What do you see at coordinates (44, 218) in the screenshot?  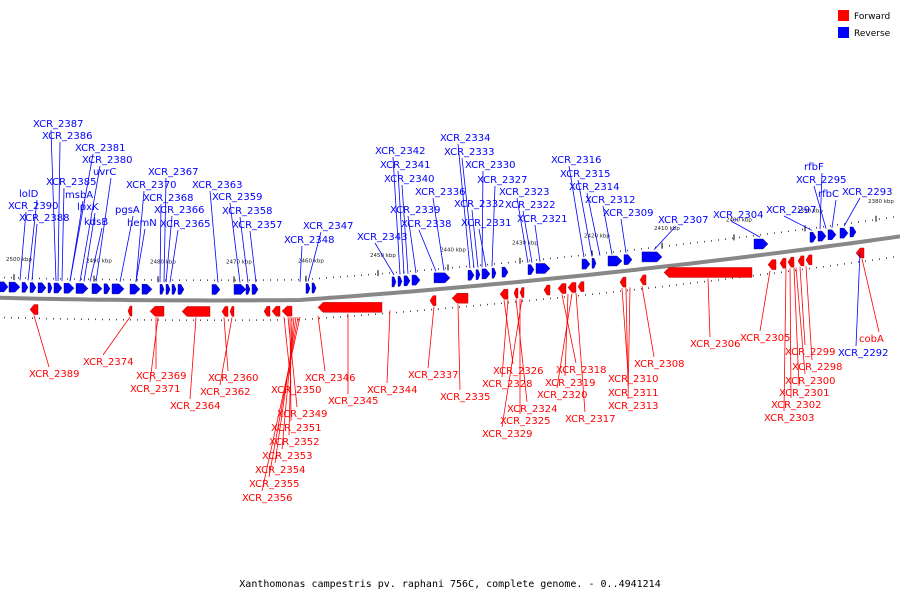 I see `gene-label-xcr-2388: XCR_2388` at bounding box center [44, 218].